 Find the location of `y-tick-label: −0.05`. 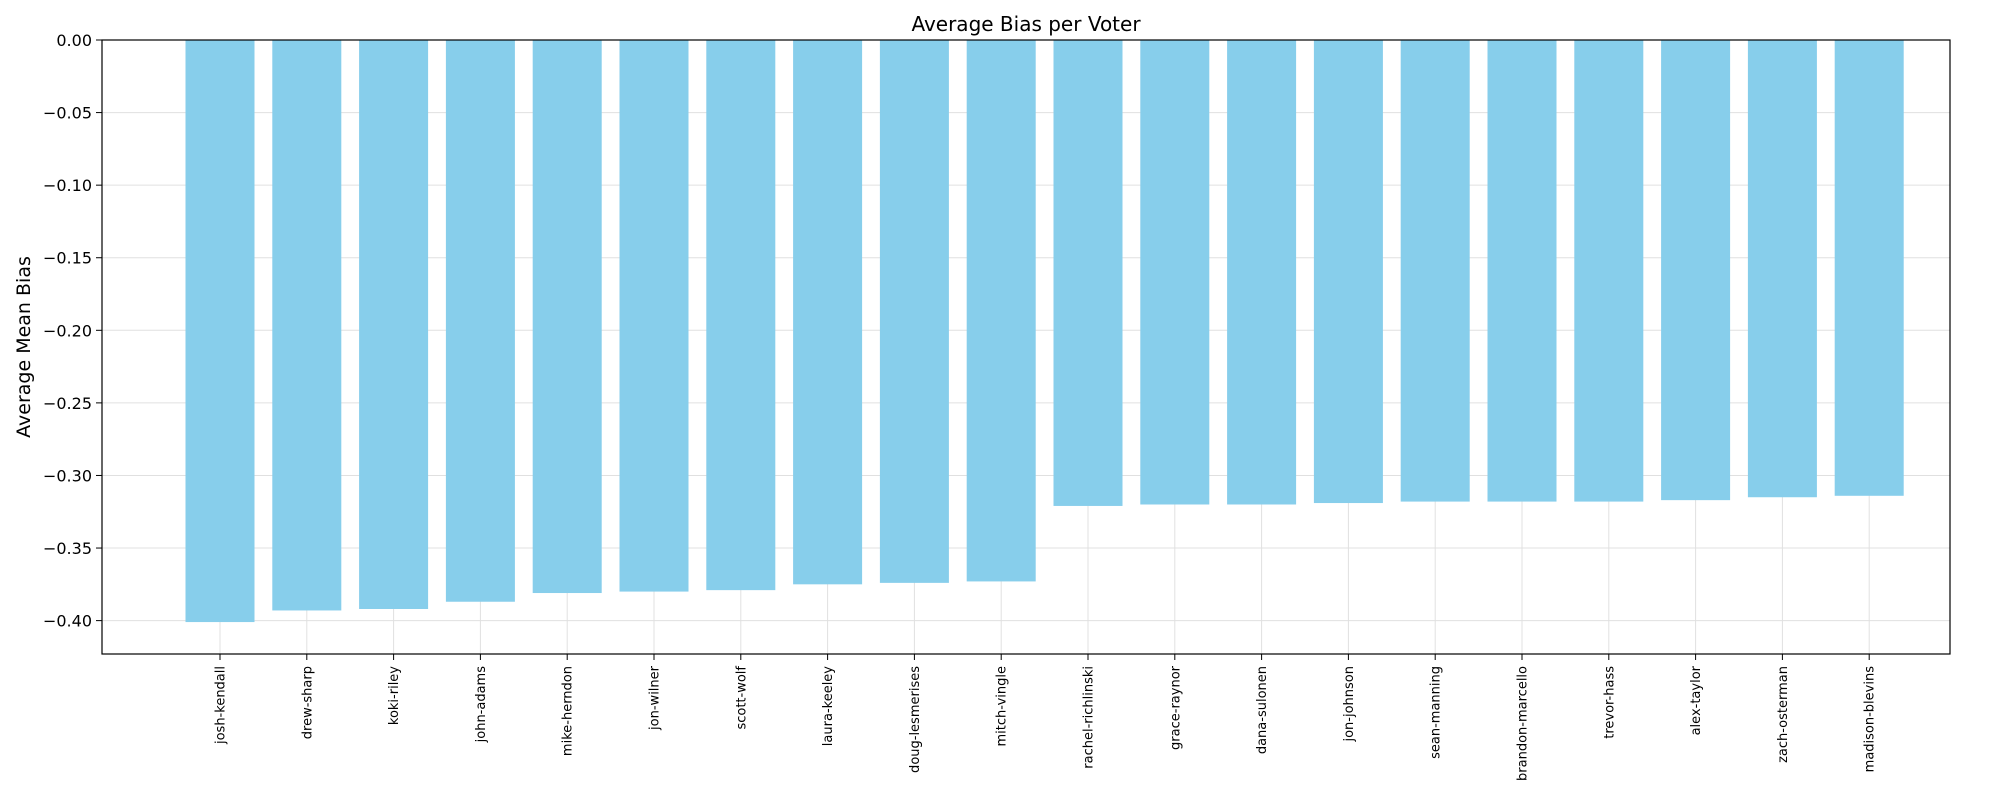

y-tick-label: −0.05 is located at coordinates (67, 113).